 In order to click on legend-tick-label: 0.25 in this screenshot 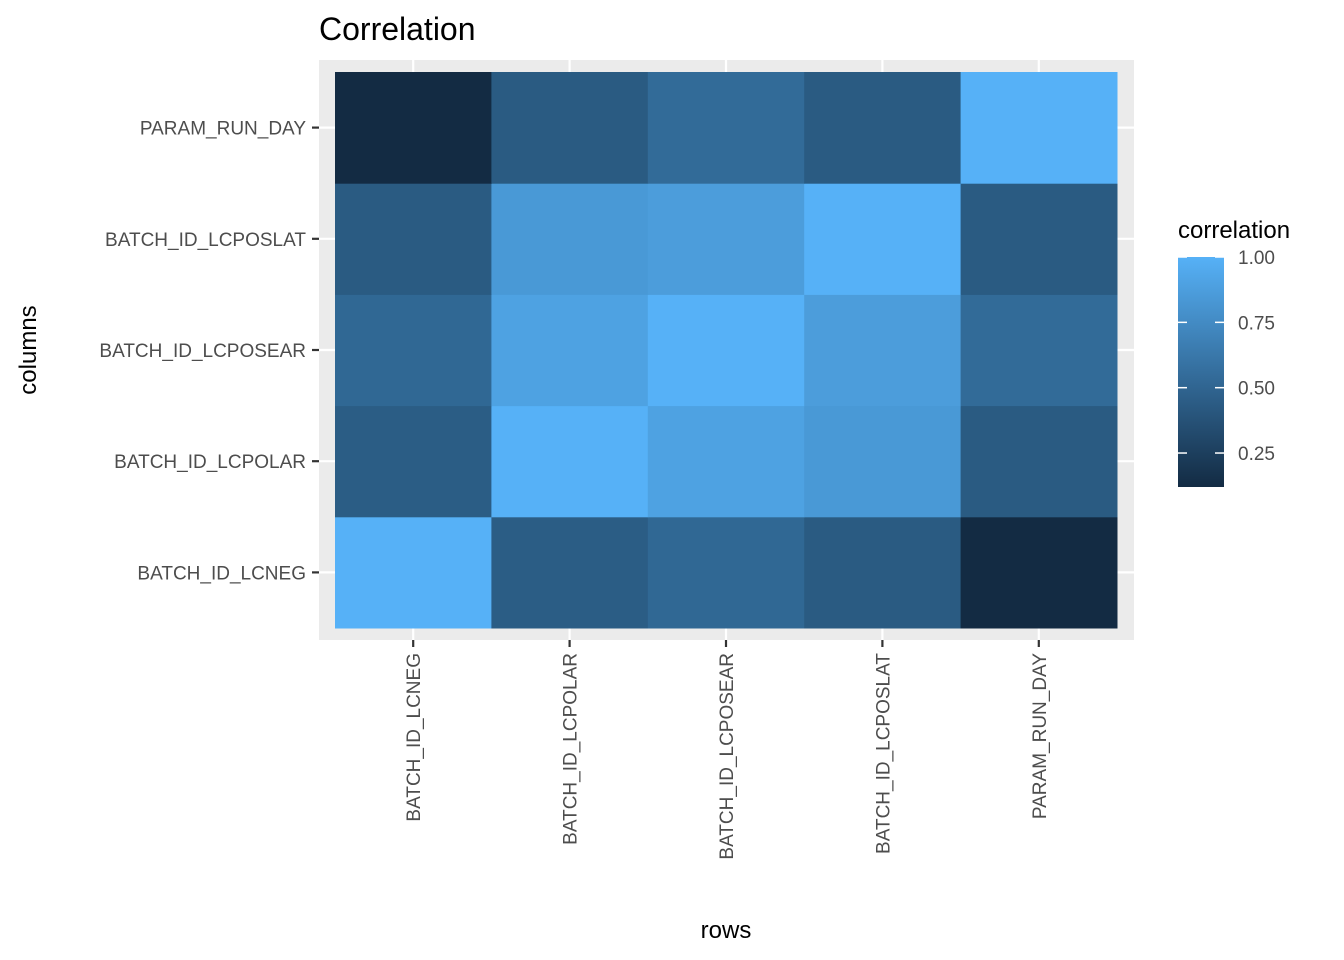, I will do `click(1256, 454)`.